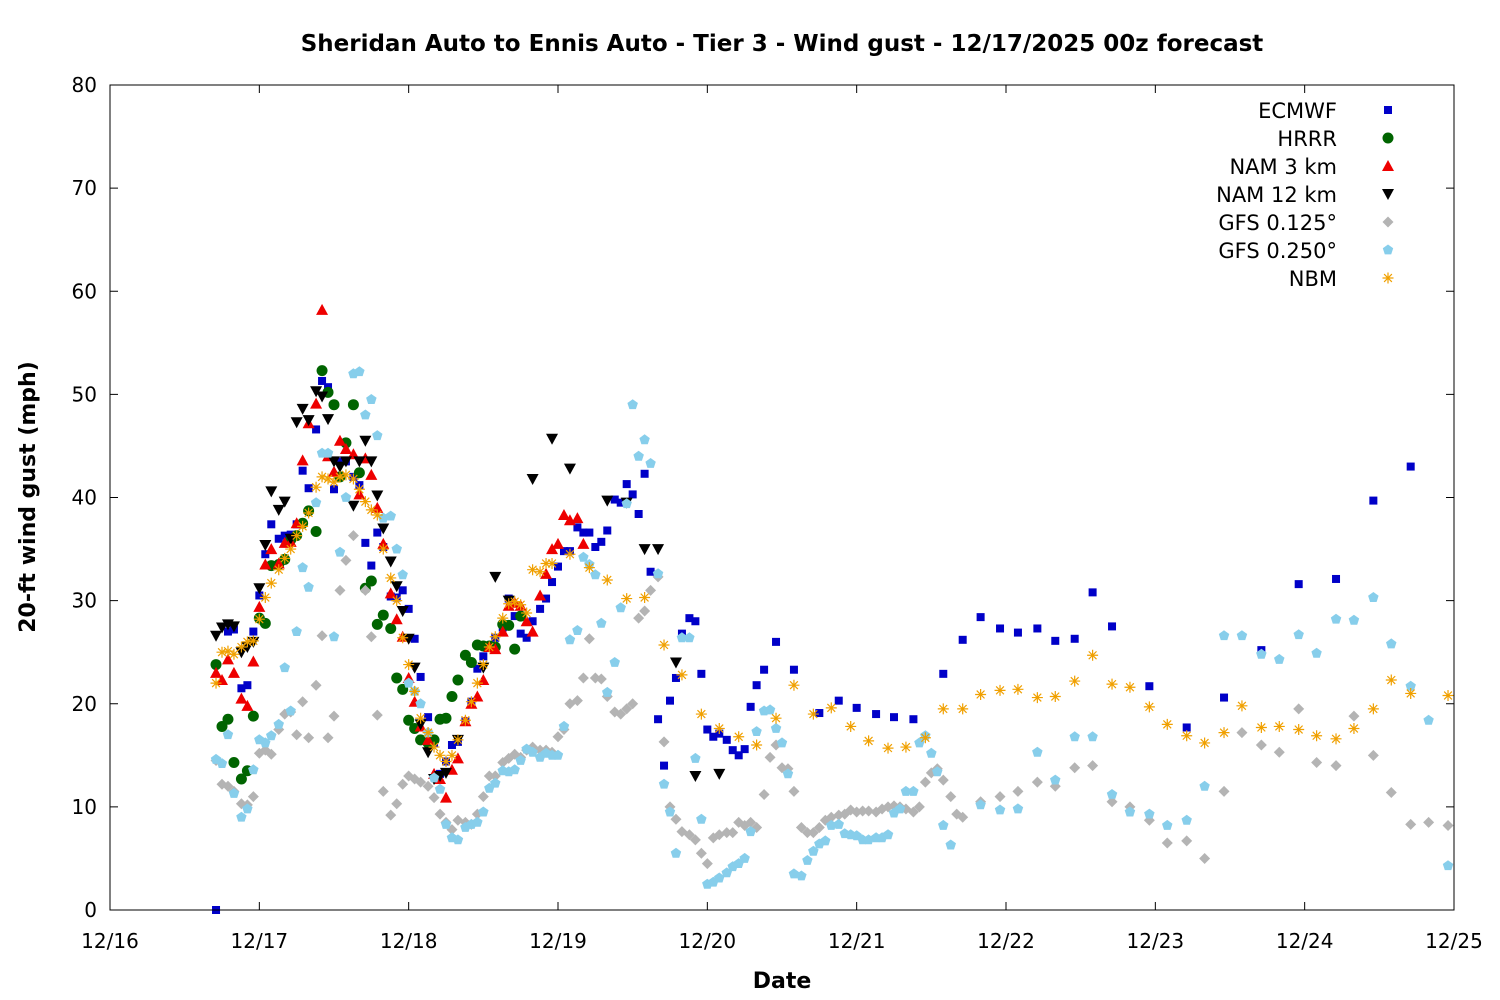  Describe the element at coordinates (1388, 194) in the screenshot. I see `legend-marker` at that location.